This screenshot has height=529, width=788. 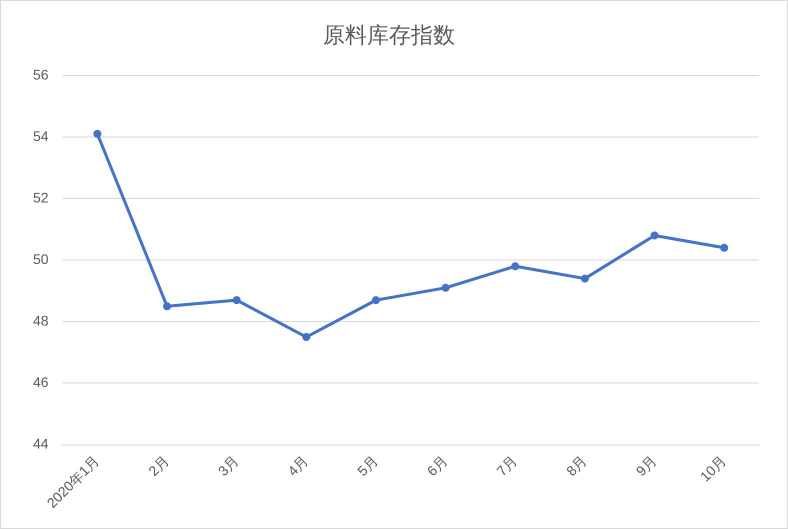 What do you see at coordinates (158, 465) in the screenshot?
I see `x-tick-label: 2月` at bounding box center [158, 465].